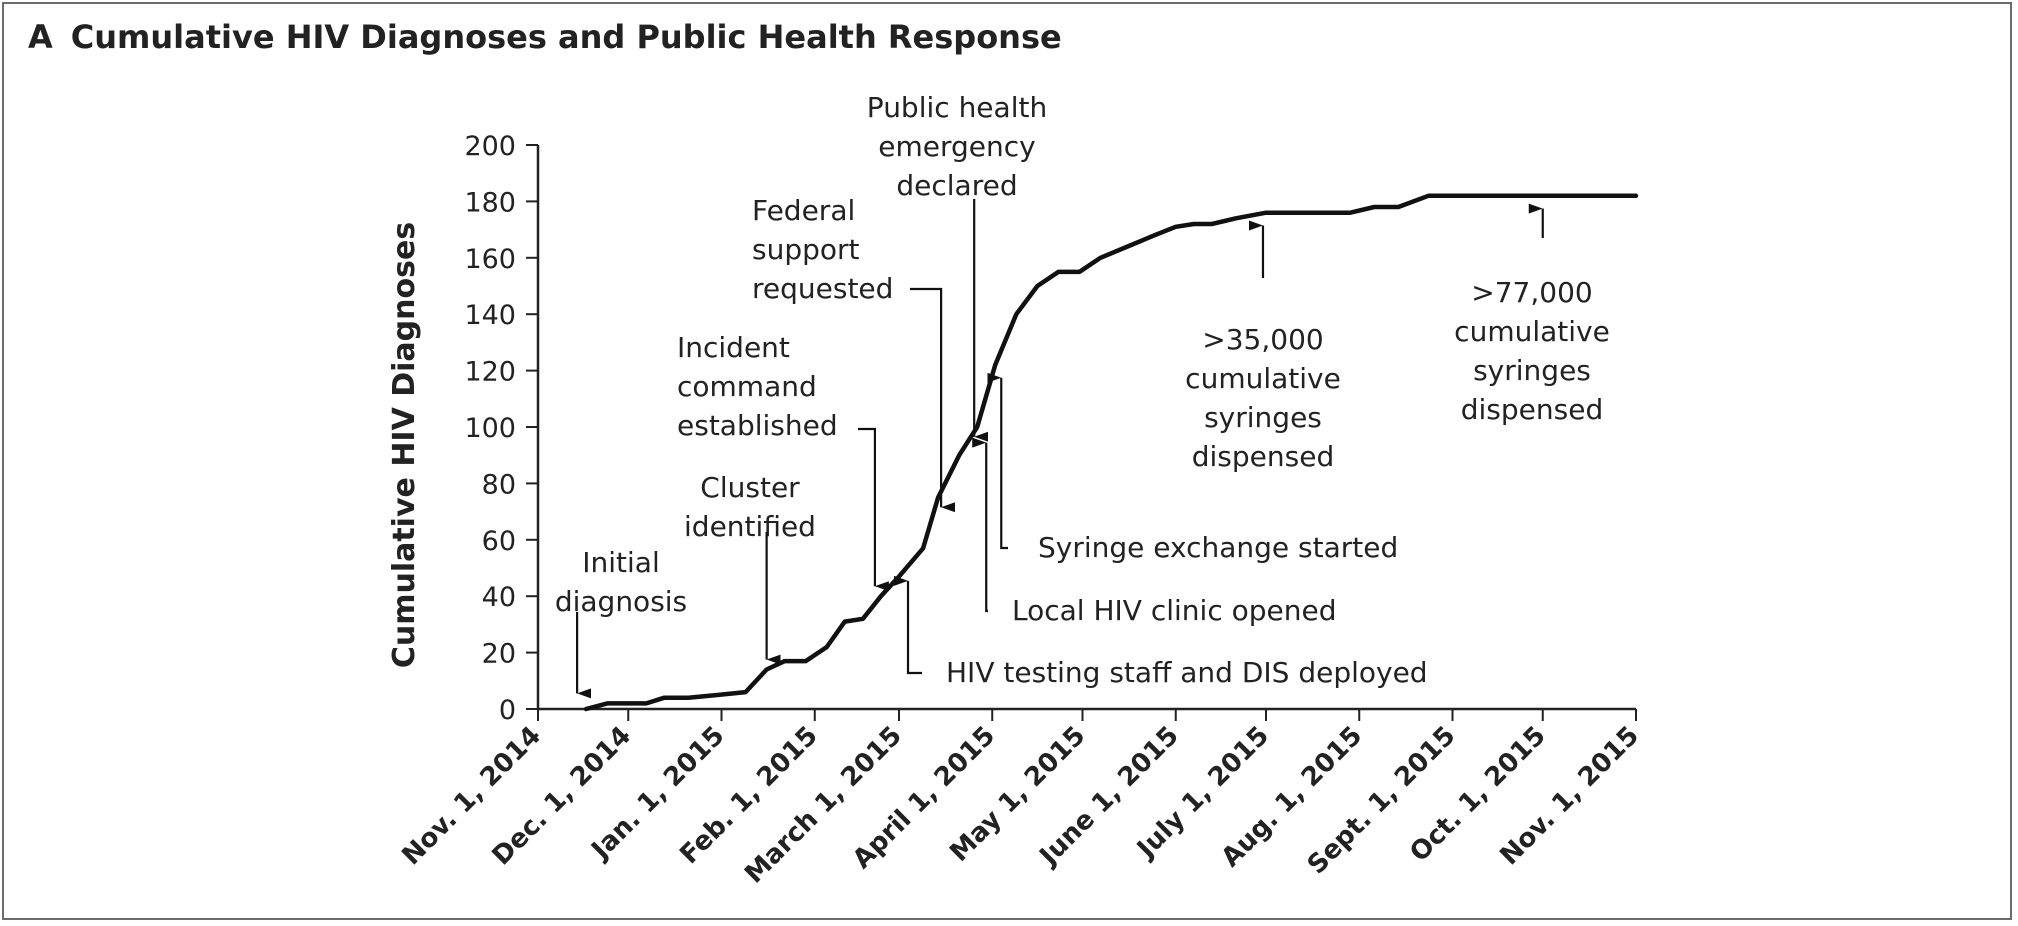 The image size is (2018, 926). I want to click on annotation: Public health emergency declared, so click(957, 266).